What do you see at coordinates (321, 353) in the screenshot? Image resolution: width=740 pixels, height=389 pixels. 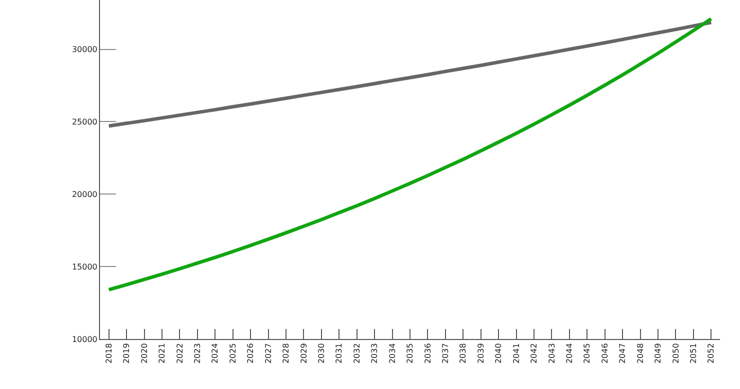 I see `x-tick-label: 2030` at bounding box center [321, 353].